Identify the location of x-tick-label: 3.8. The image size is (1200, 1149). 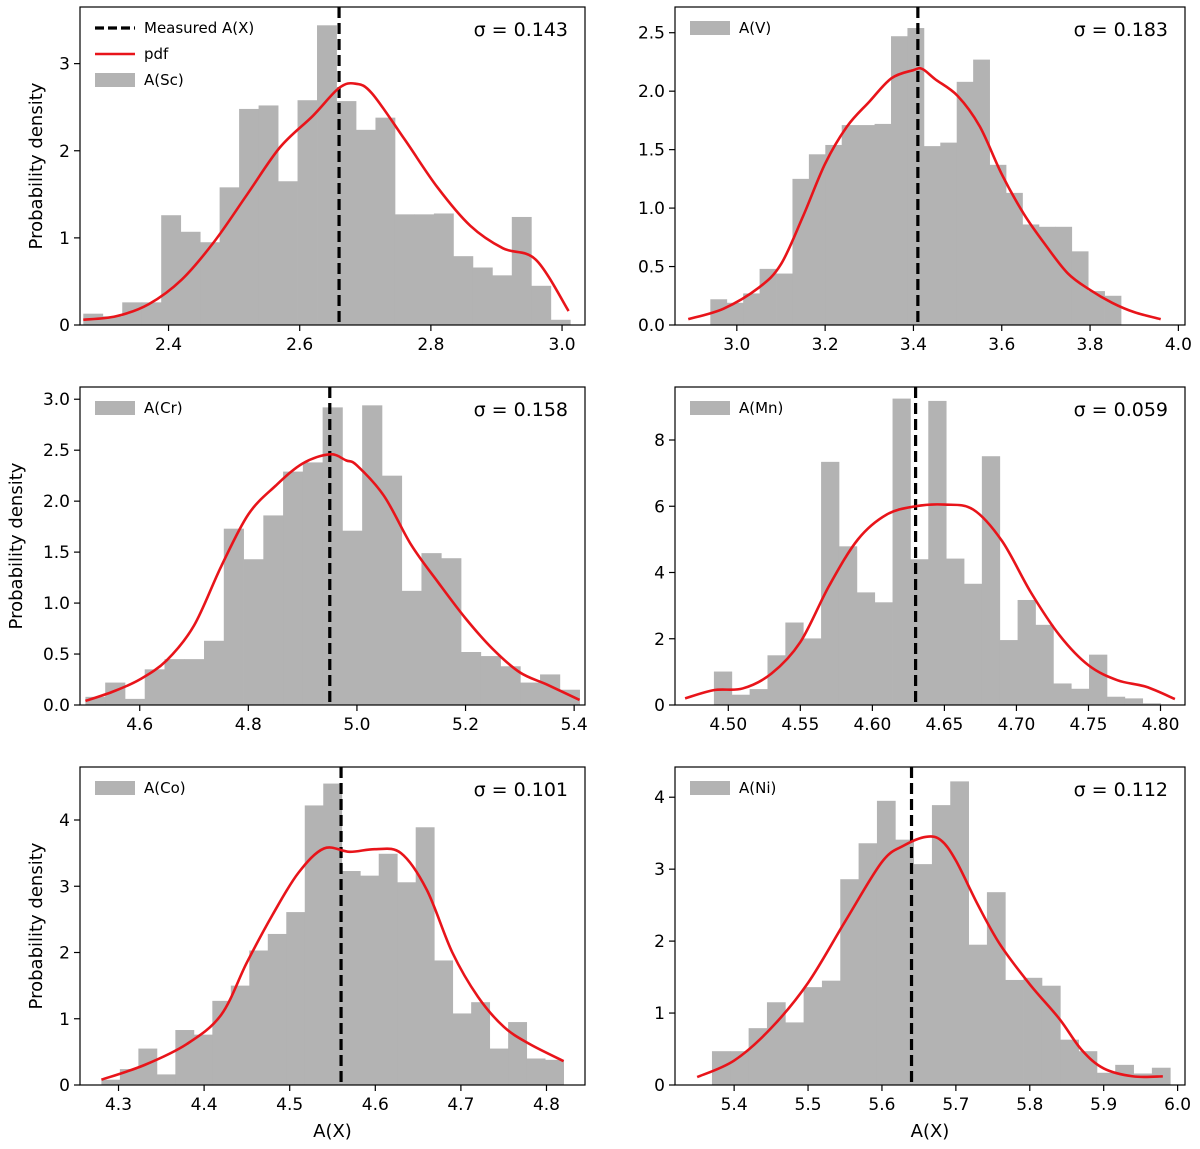
(1090, 345).